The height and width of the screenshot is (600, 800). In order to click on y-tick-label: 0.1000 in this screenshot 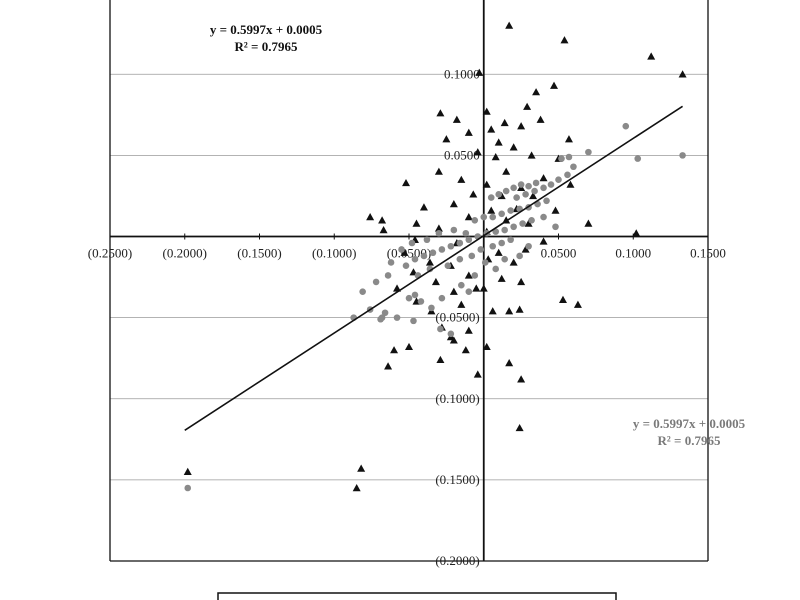, I will do `click(462, 73)`.